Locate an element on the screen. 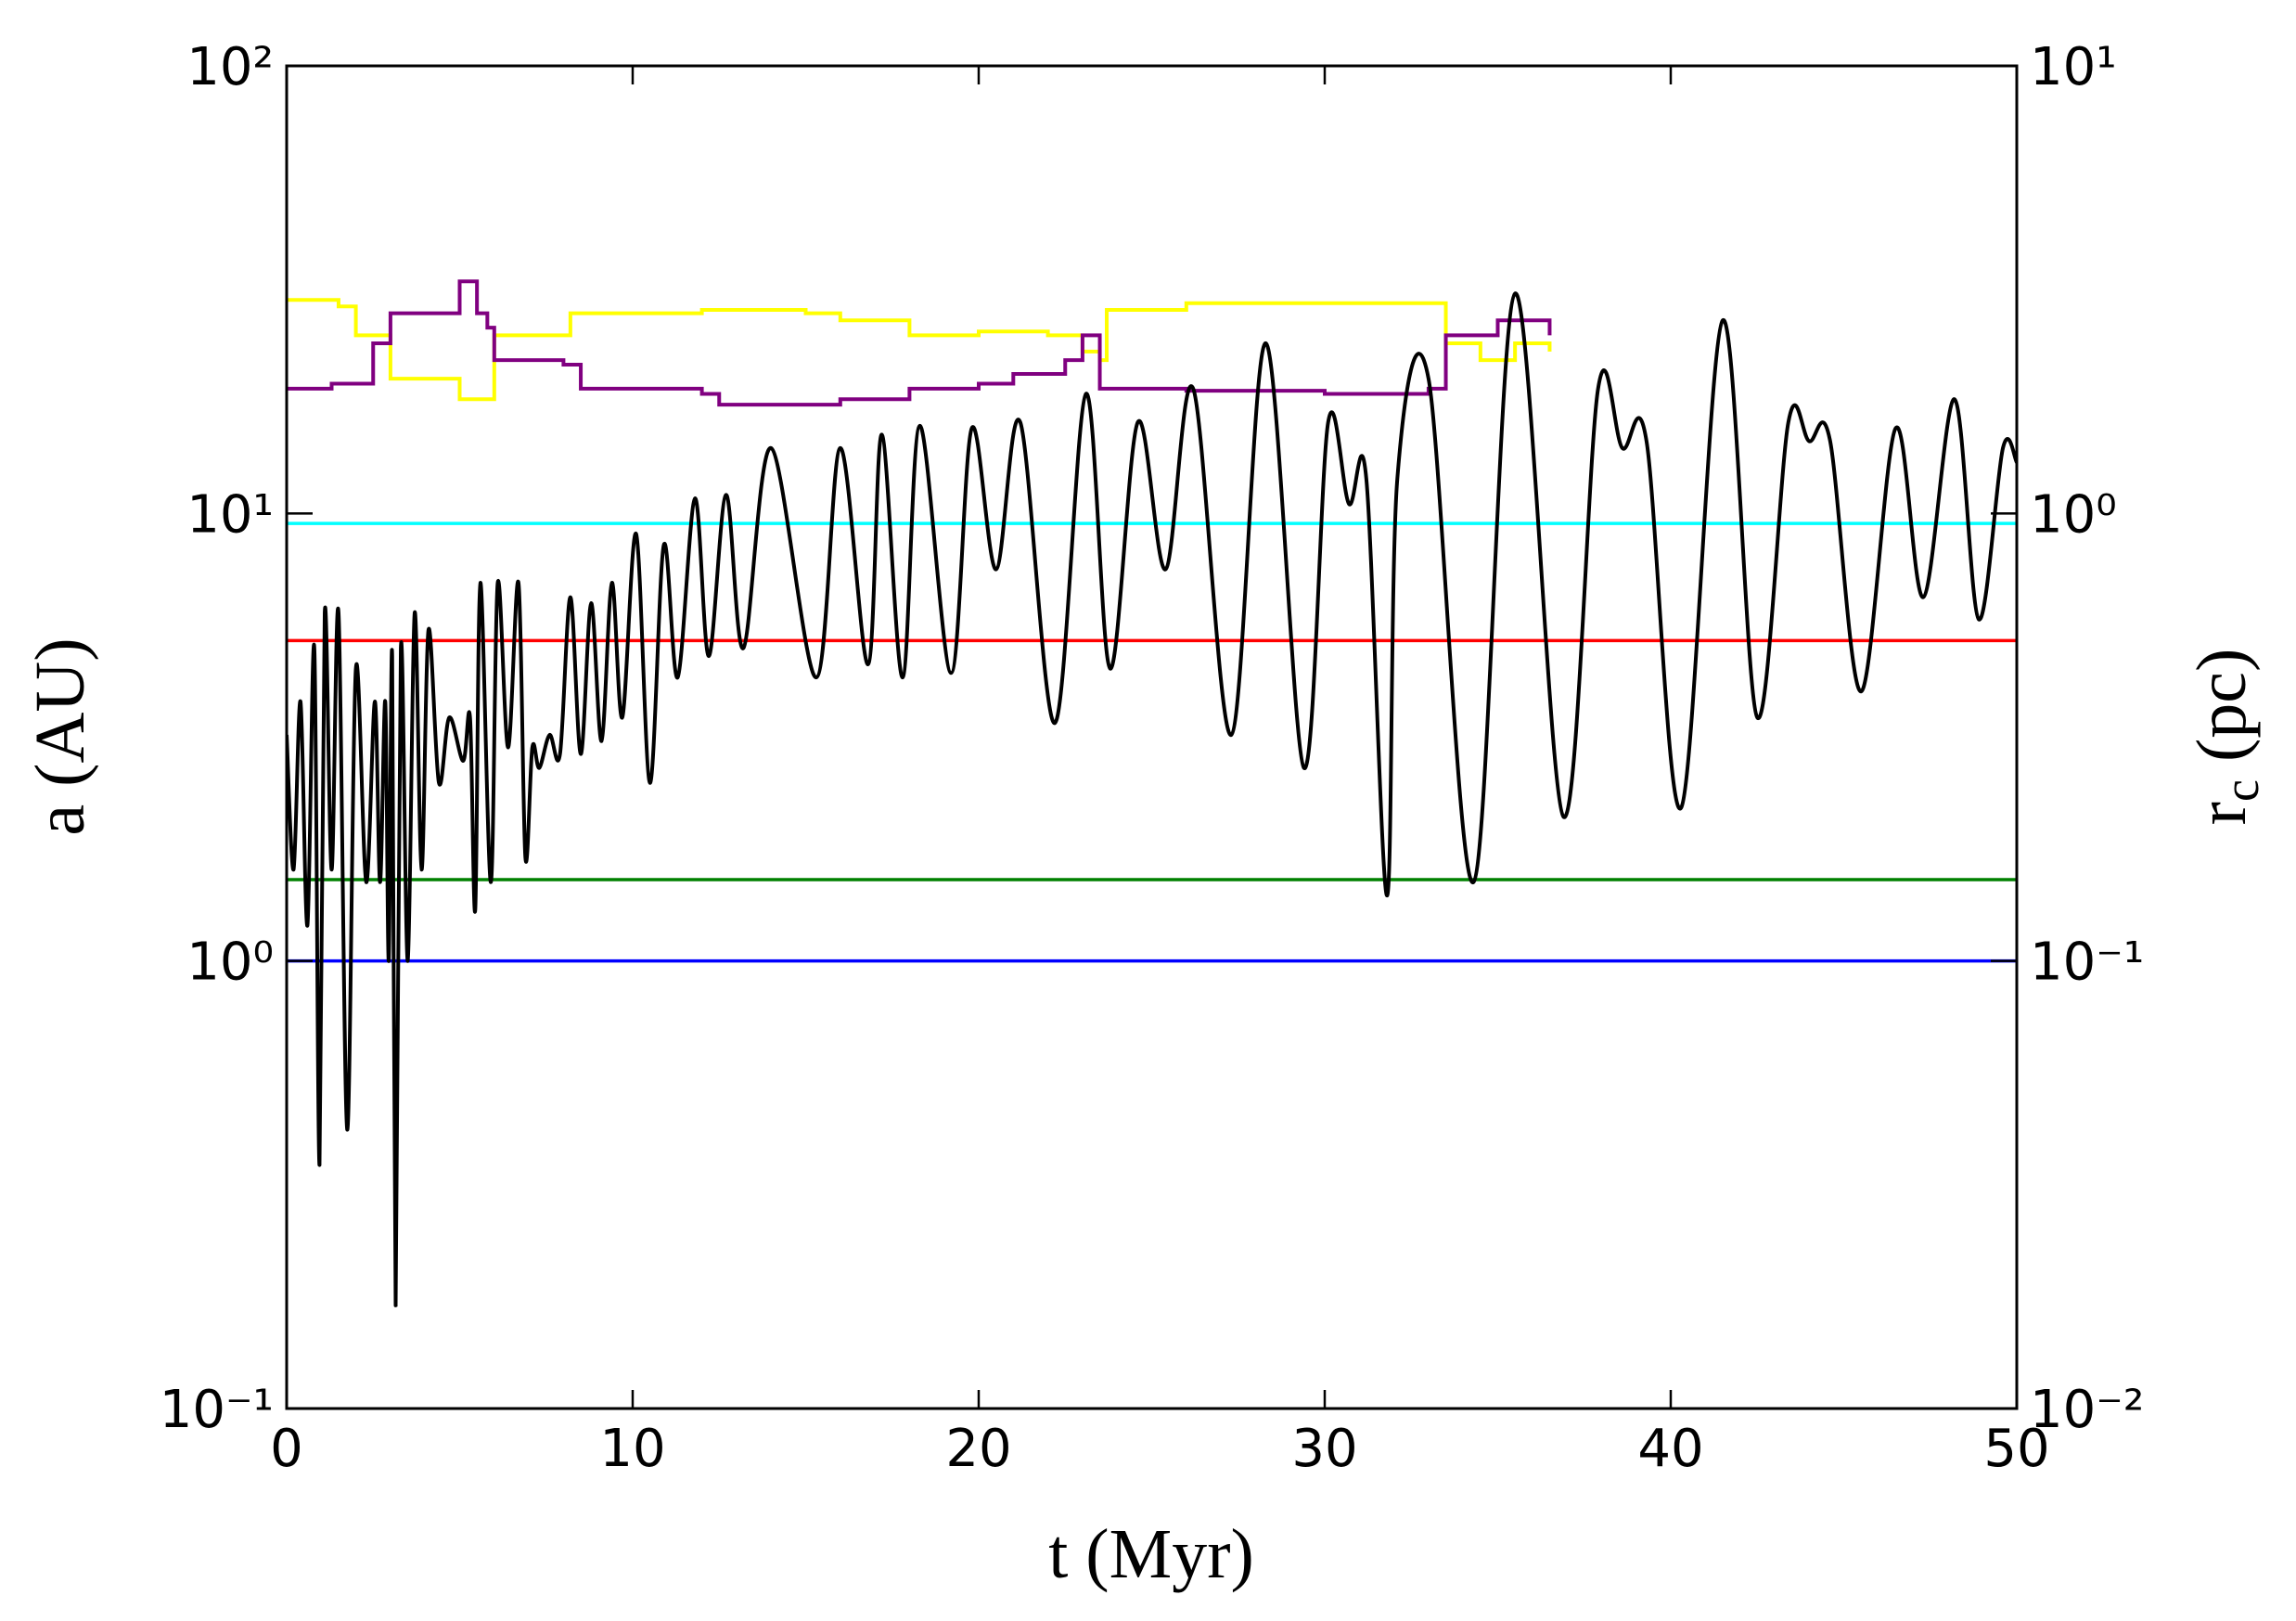 The image size is (2296, 1621). y2-label-unit: (pc) is located at coordinates (2222, 705).